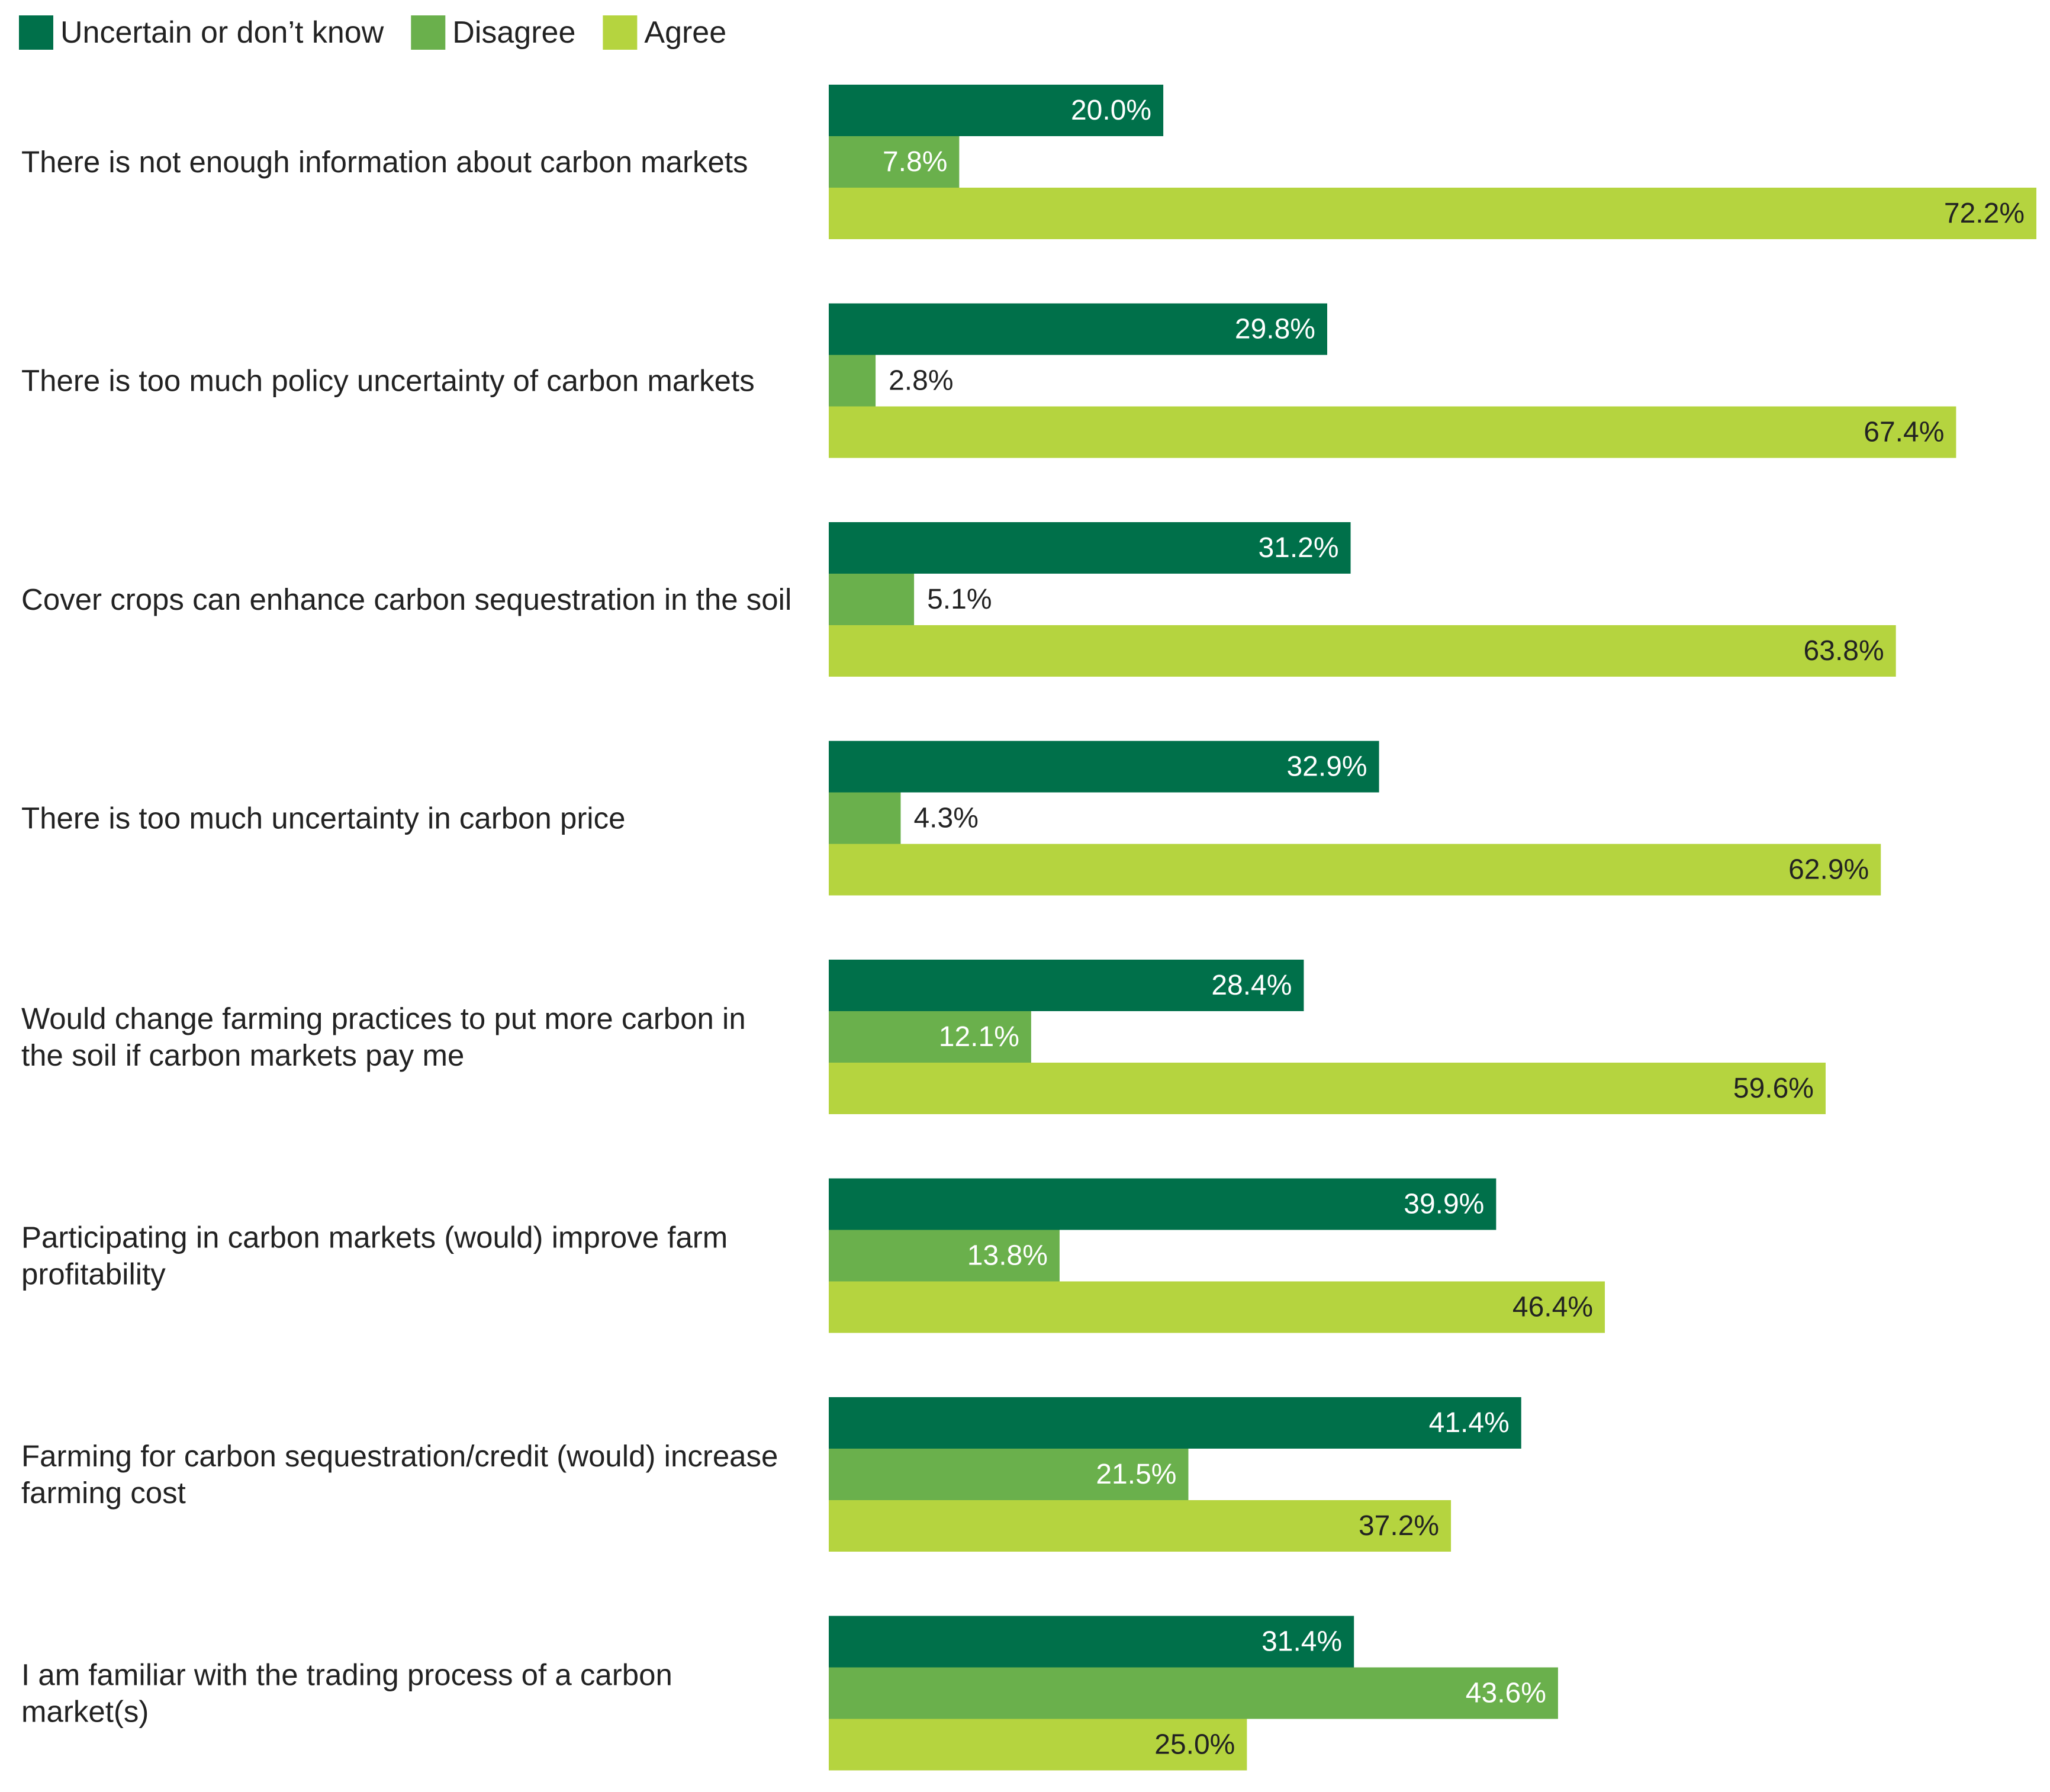 This screenshot has width=2050, height=1792. What do you see at coordinates (915, 162) in the screenshot?
I see `bar-value-label: 7.8%` at bounding box center [915, 162].